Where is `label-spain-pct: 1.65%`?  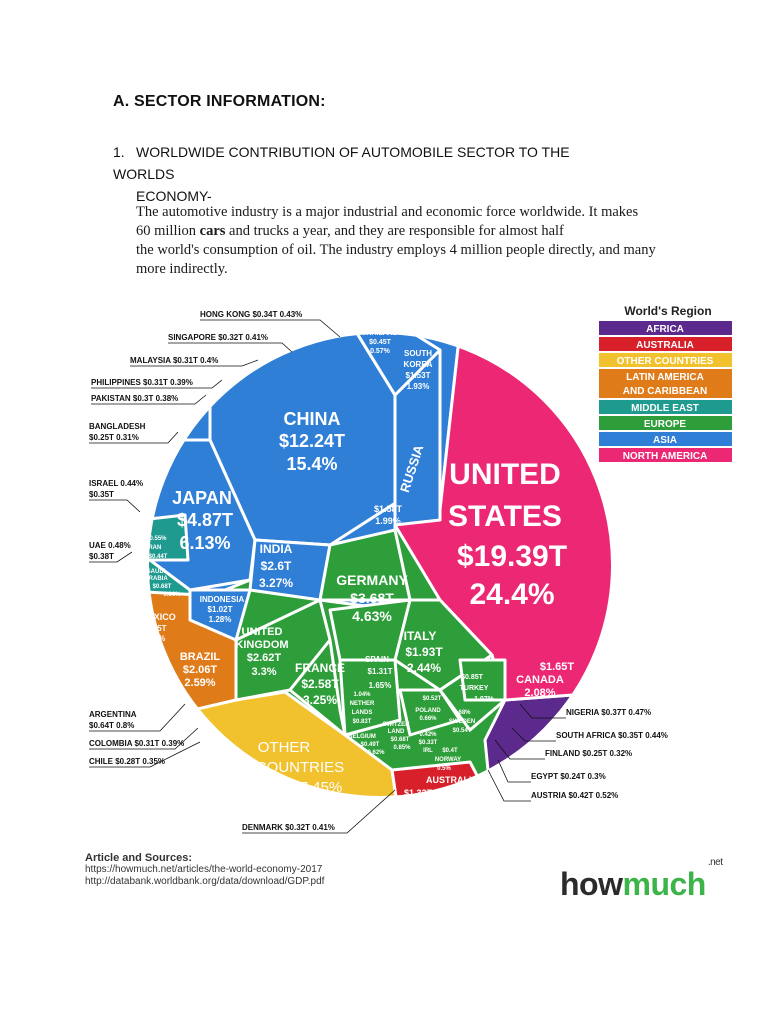
label-spain-pct: 1.65% is located at coordinates (380, 685).